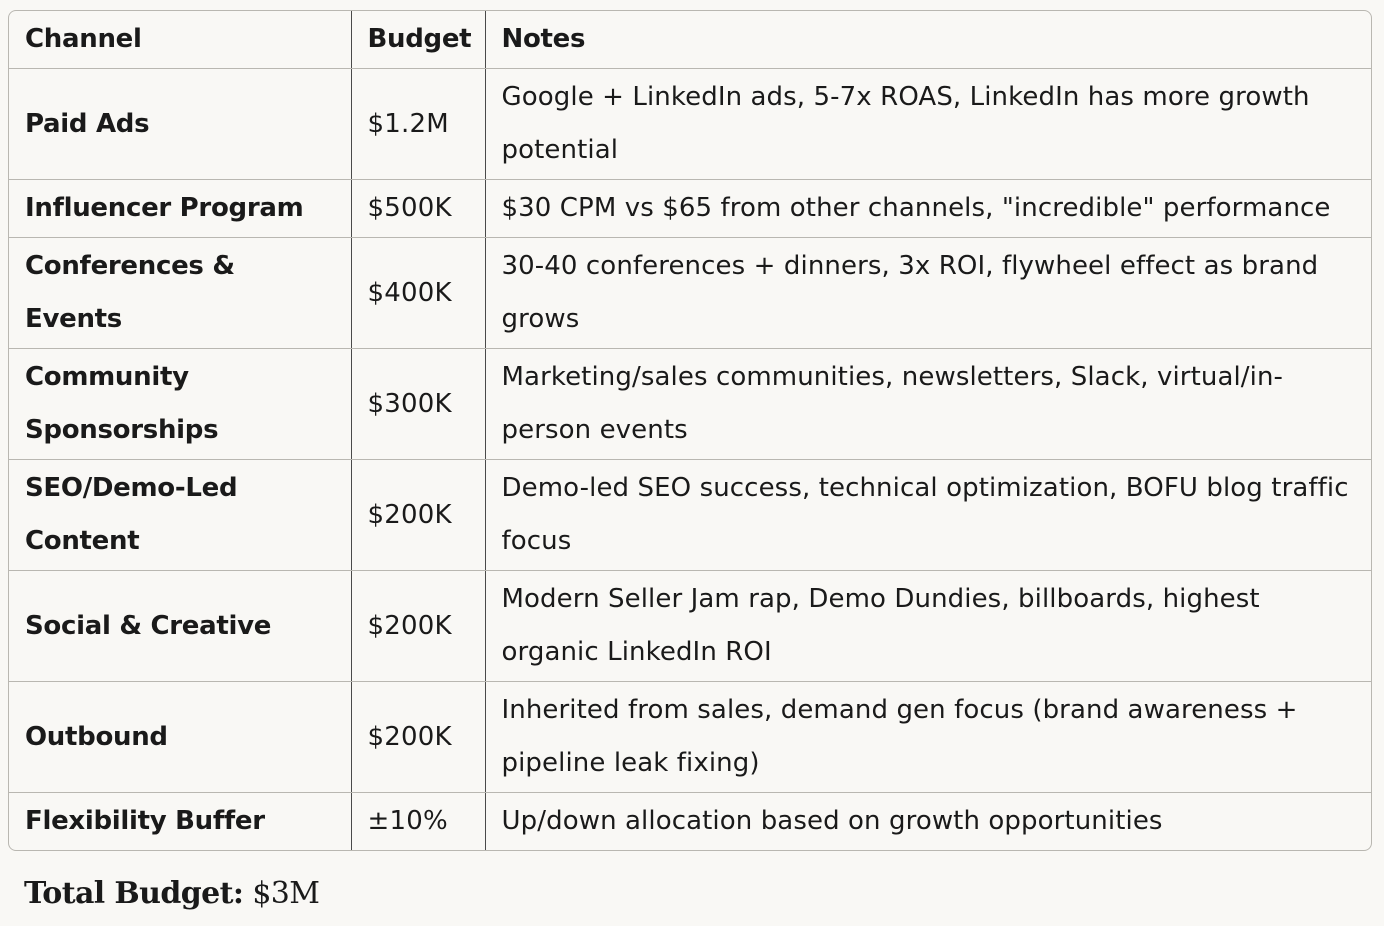  I want to click on budget-cell: ±10%, so click(418, 821).